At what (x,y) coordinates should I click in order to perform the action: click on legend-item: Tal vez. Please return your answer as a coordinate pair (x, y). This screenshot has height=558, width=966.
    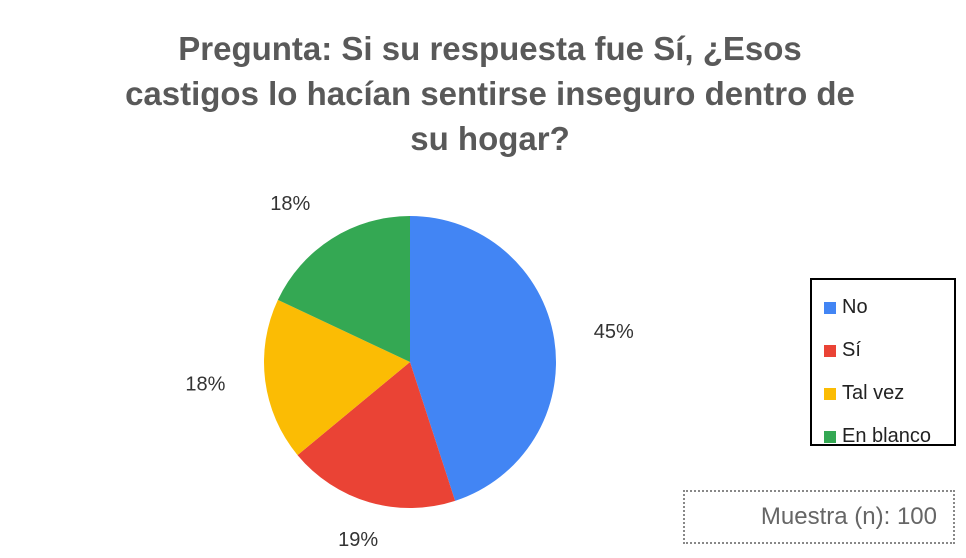
    Looking at the image, I should click on (889, 393).